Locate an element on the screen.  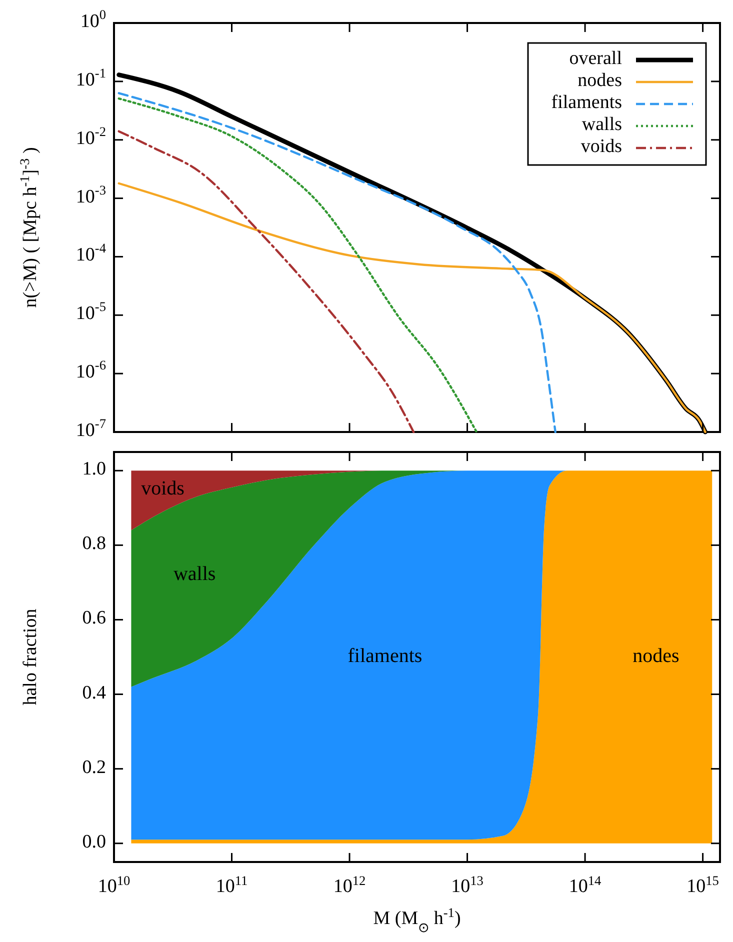
y-tick-label: 1.0 is located at coordinates (94, 469).